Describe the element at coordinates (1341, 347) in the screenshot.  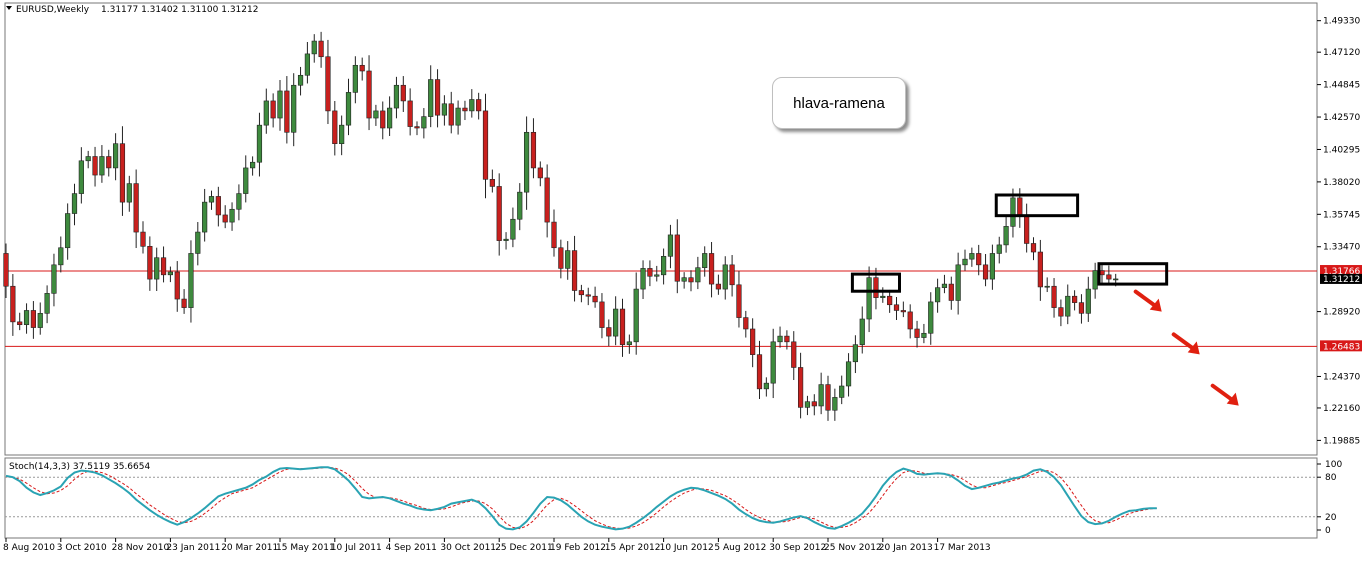
I see `level-tag-label: 1.26483` at that location.